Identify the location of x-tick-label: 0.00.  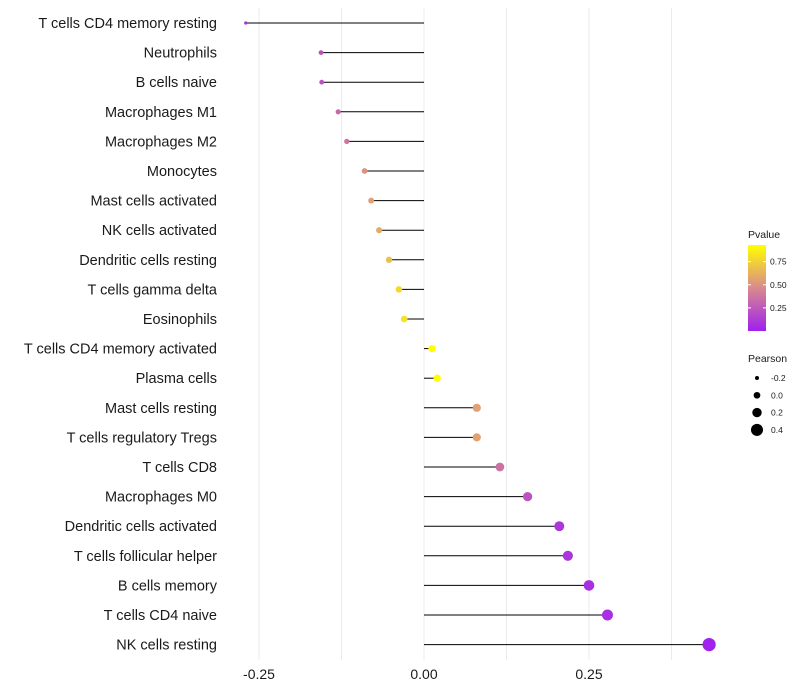
(423, 674).